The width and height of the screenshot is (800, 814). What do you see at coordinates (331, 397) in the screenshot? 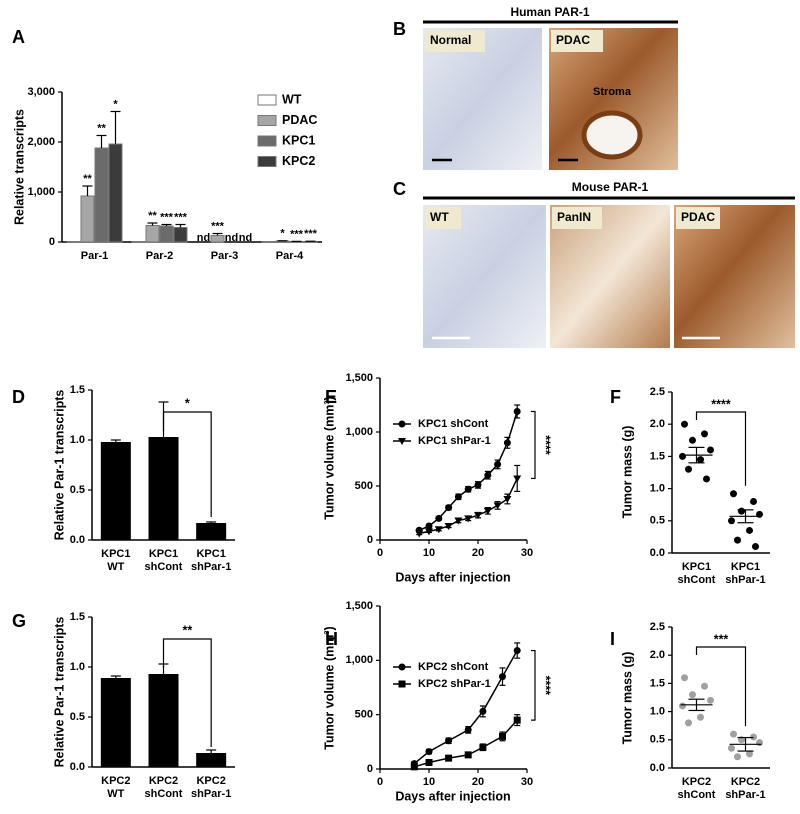
I see `panel-label: E` at bounding box center [331, 397].